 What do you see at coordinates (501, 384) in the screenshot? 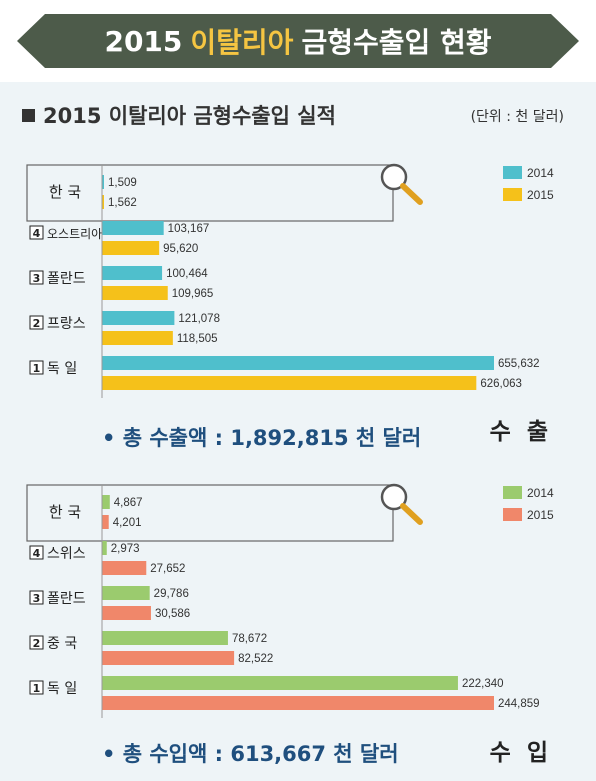
I see `export-value-label-2015-4: 626,063` at bounding box center [501, 384].